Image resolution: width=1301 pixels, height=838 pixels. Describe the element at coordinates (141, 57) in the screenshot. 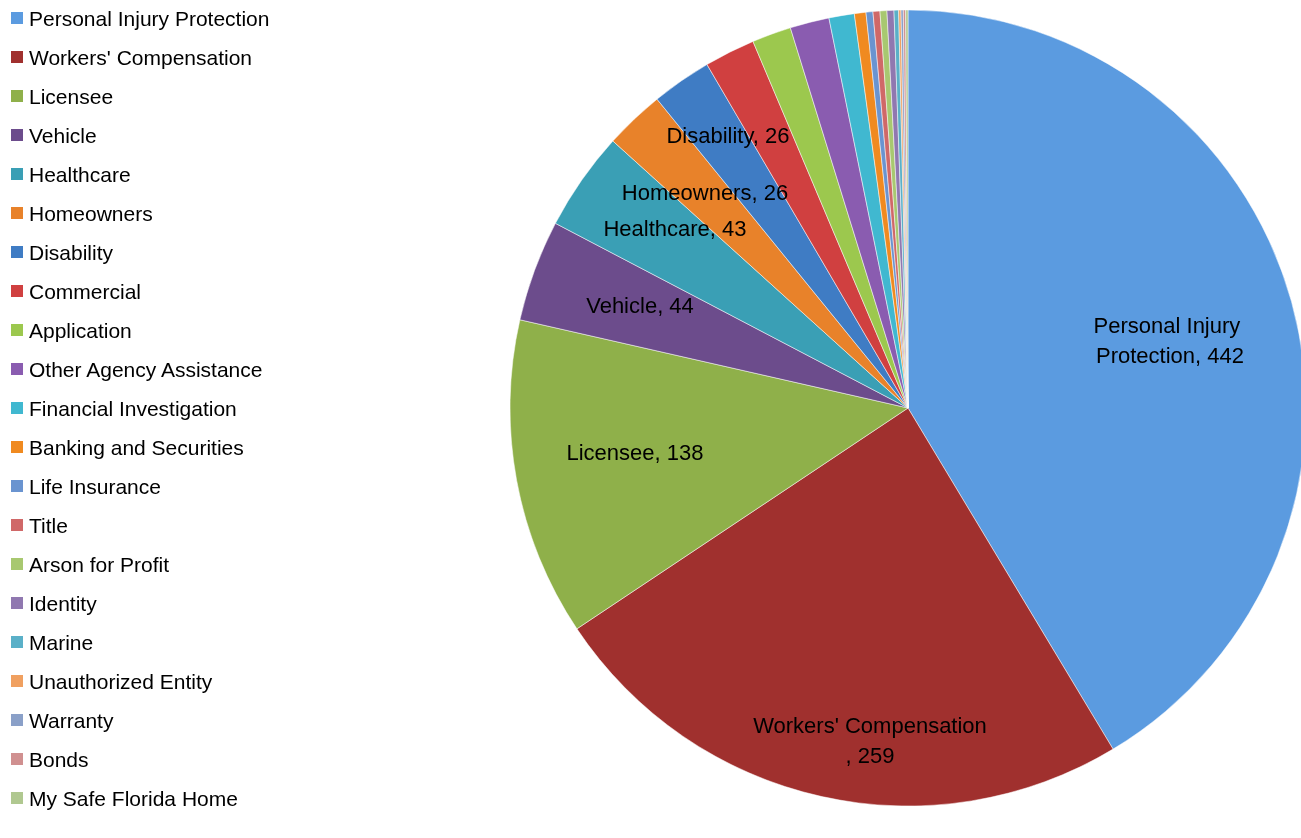

I see `legend-label: Workers' Compensation` at that location.